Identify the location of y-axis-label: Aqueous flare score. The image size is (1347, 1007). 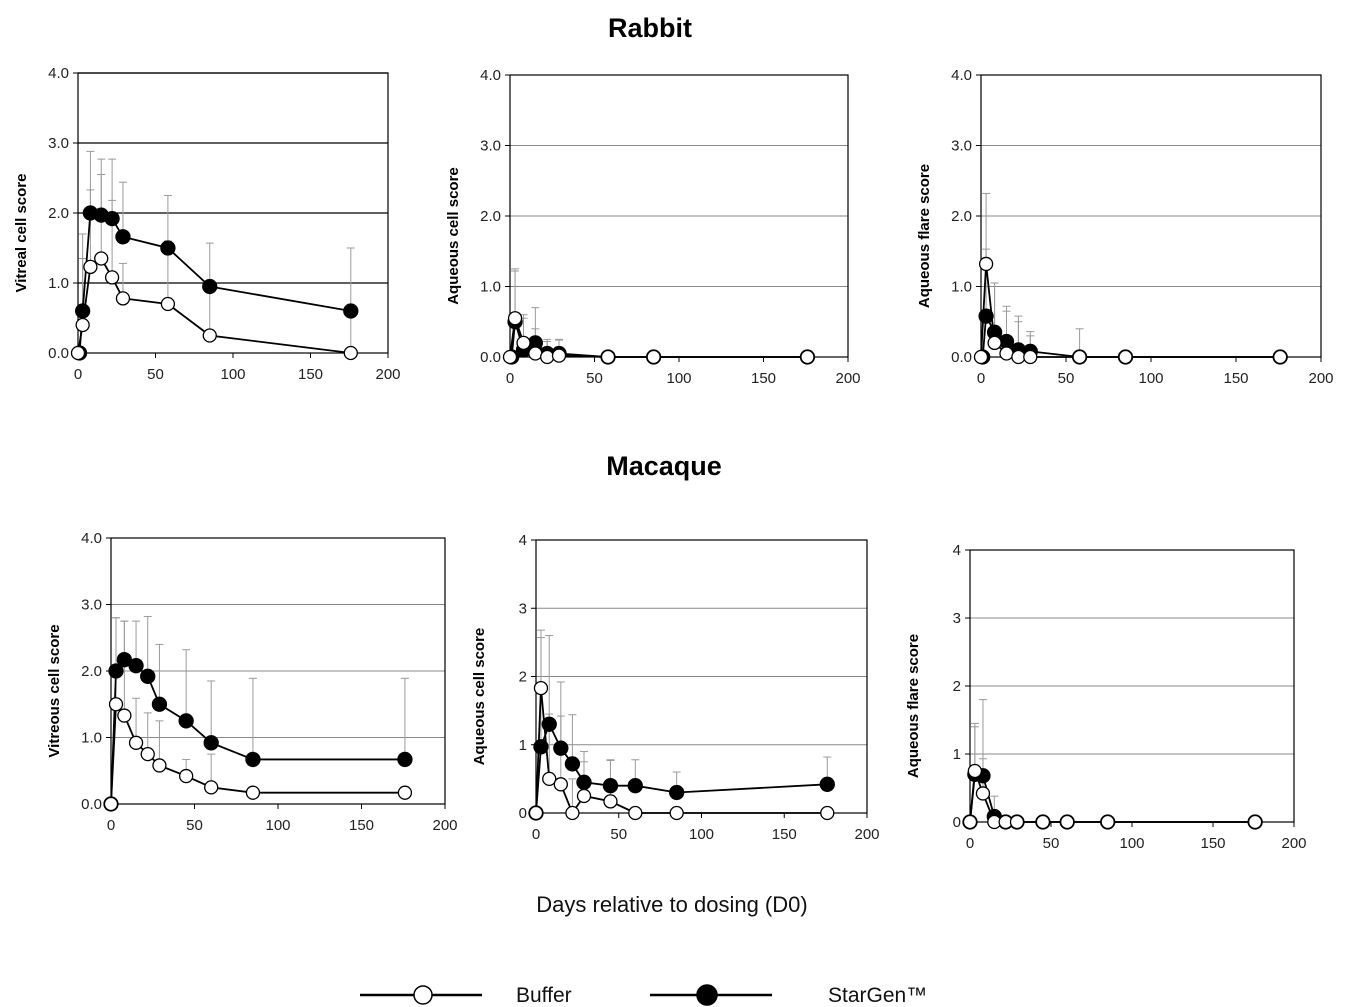
(913, 706).